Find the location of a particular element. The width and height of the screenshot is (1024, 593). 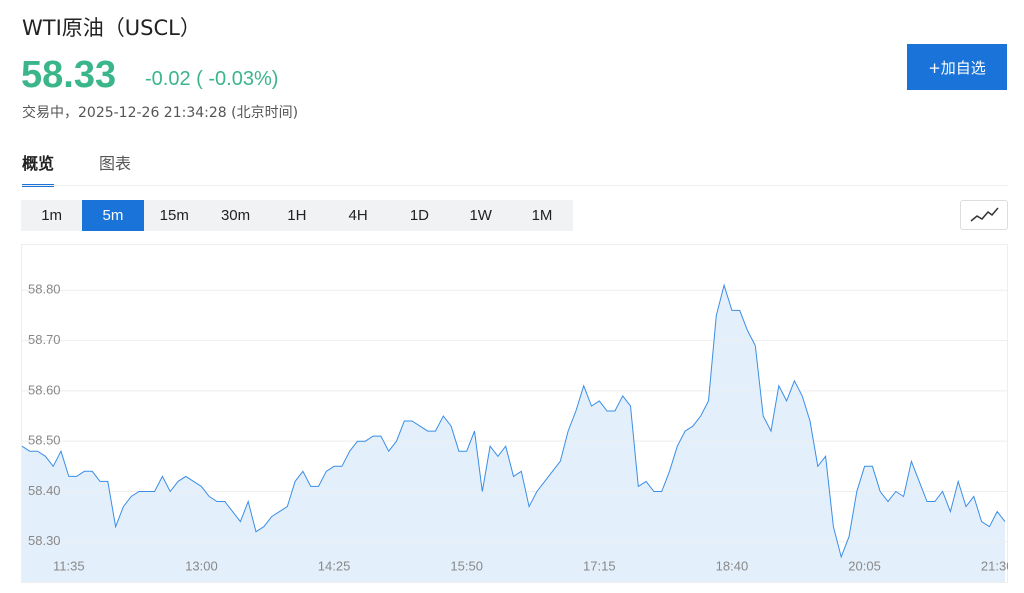

tabs: 概览 图表 is located at coordinates (76, 168).